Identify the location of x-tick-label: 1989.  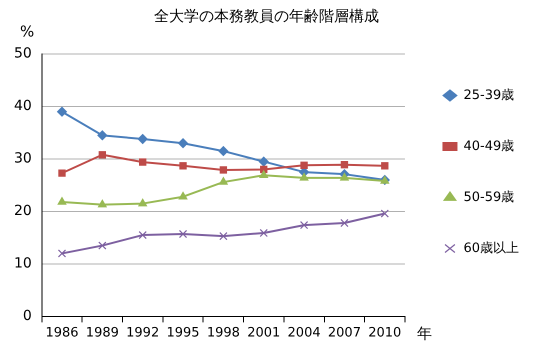
(102, 333).